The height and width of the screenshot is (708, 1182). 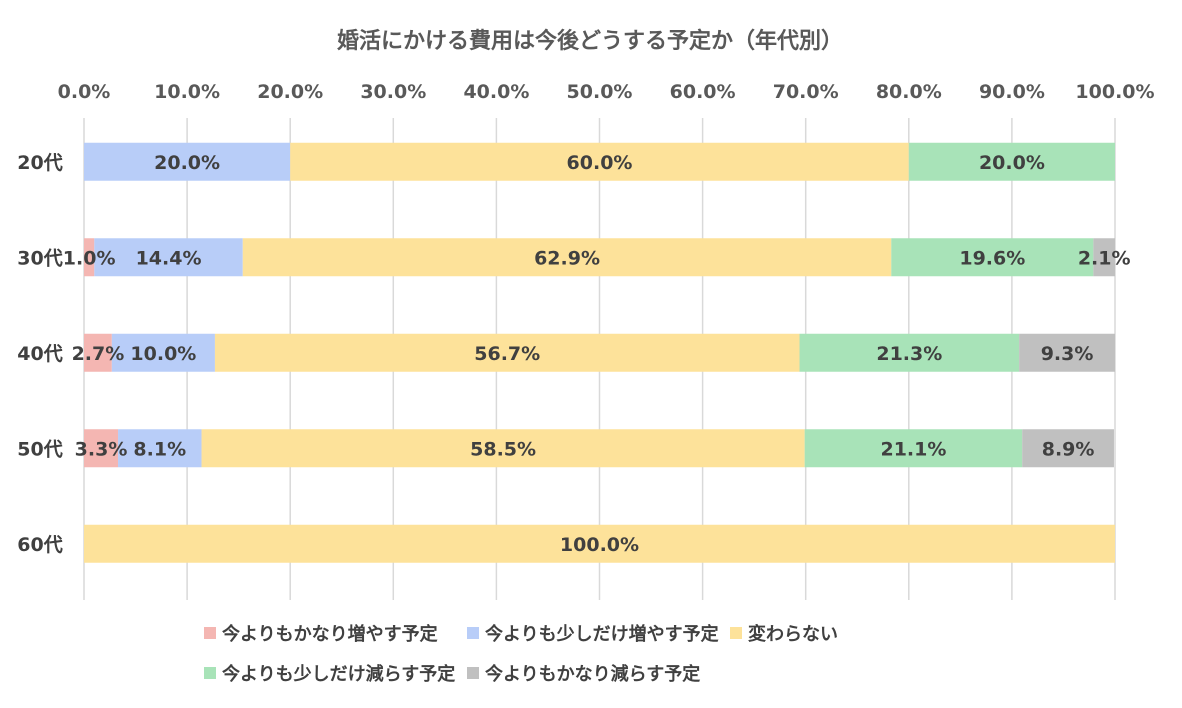 I want to click on data-label: 58.5%, so click(x=503, y=449).